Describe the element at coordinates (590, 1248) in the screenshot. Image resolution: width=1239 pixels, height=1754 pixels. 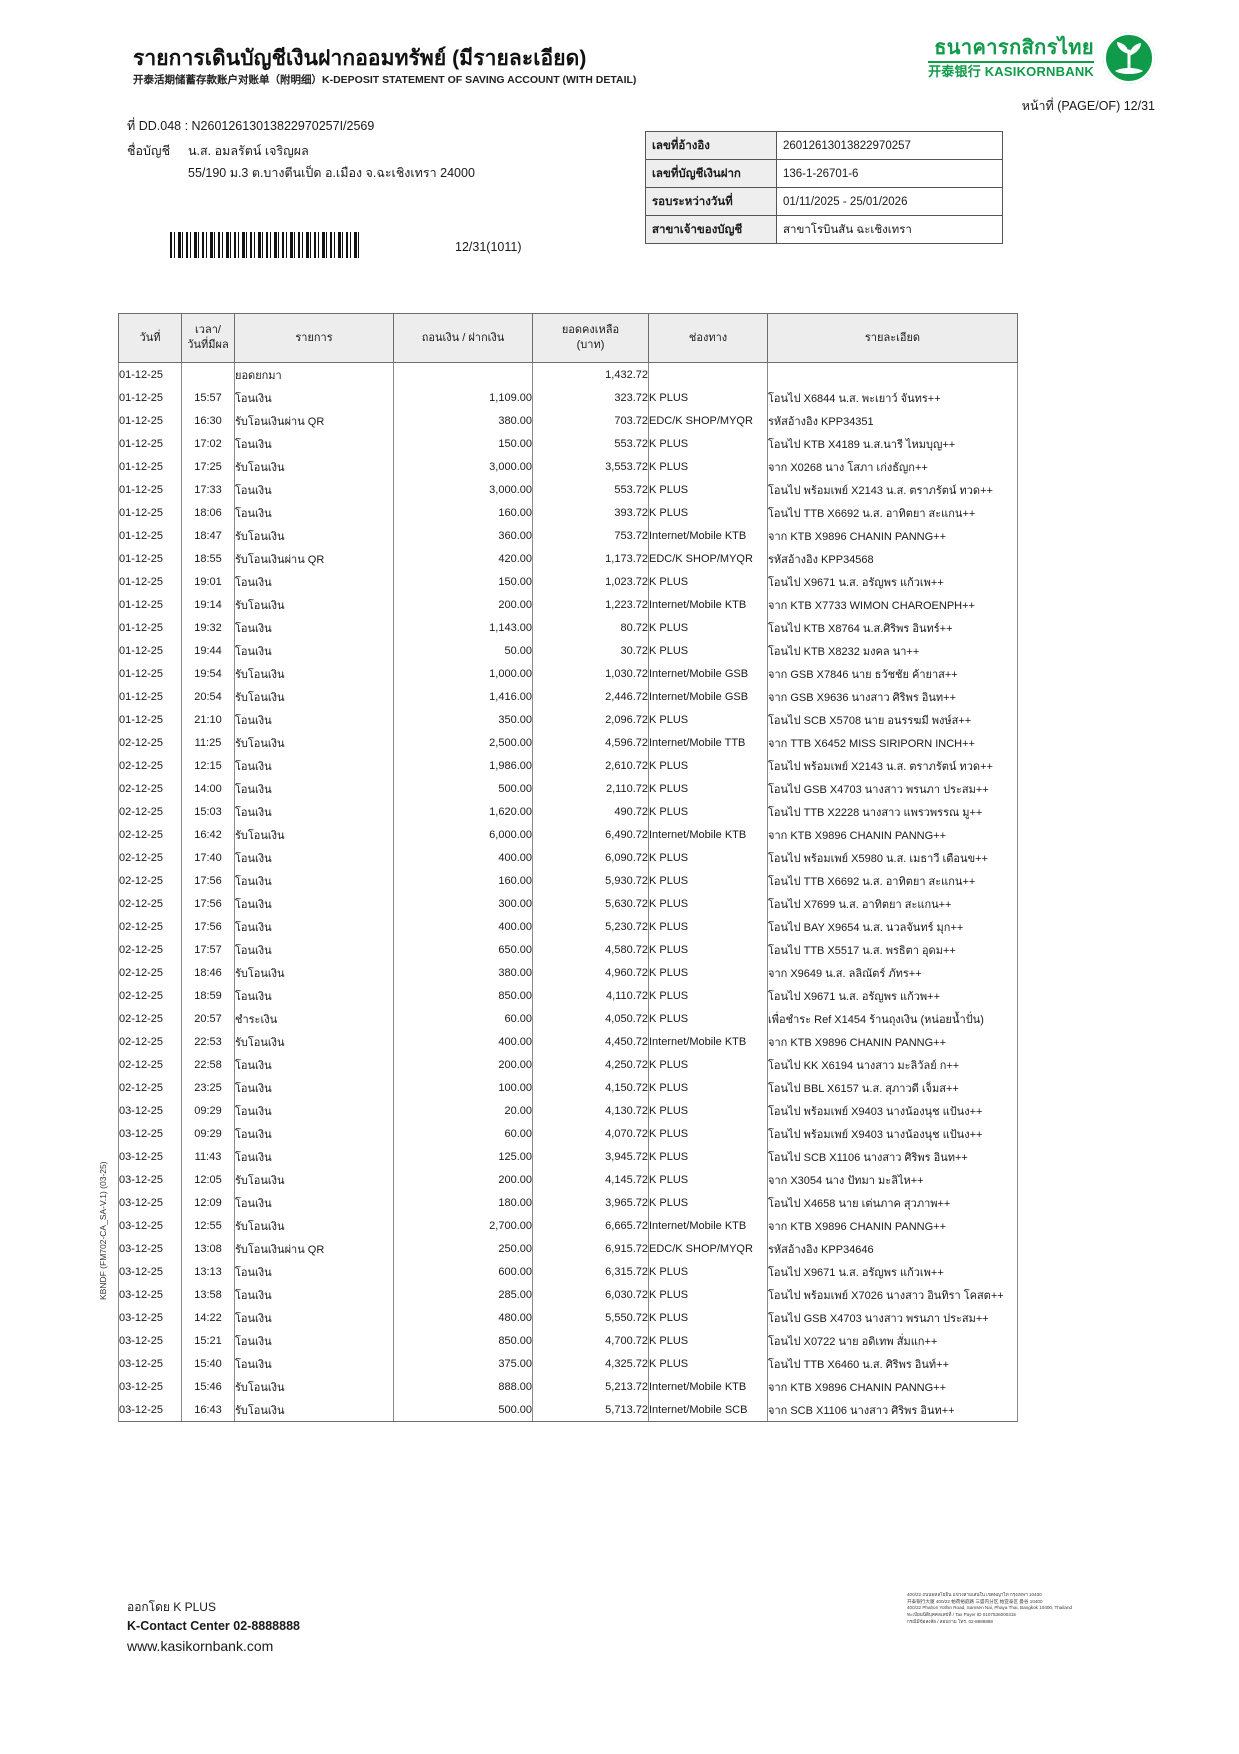
I see `cell-balance: 6,915.72` at that location.